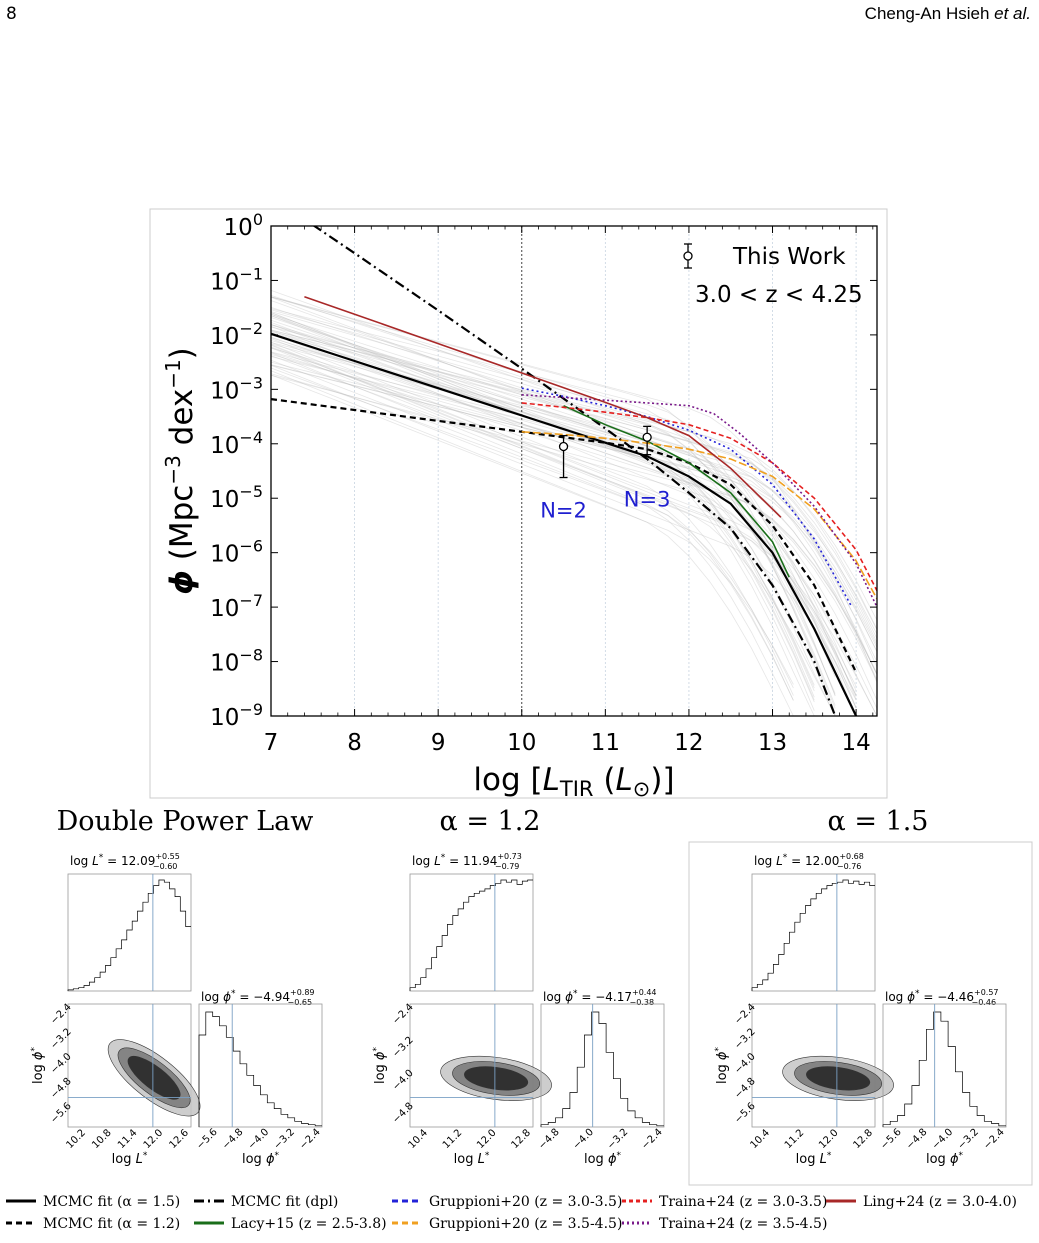 This screenshot has width=1039, height=1243. Describe the element at coordinates (617, 1139) in the screenshot. I see `phistar-x-tick-label: −3.2` at that location.